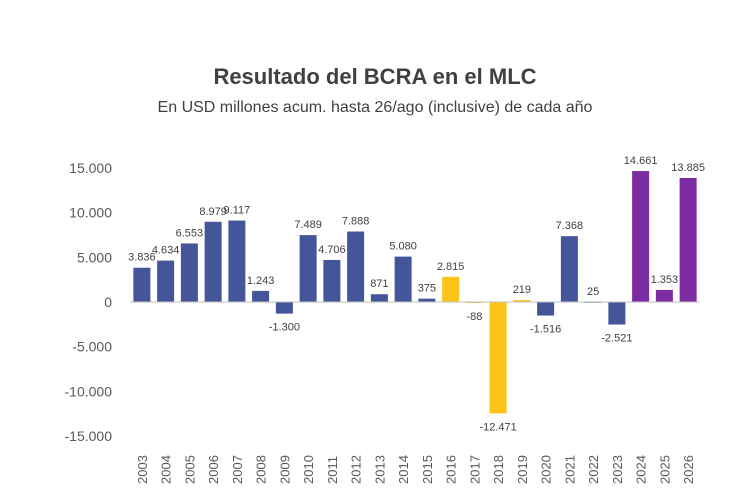 This screenshot has height=491, width=750. I want to click on x-tick-label: 2026, so click(688, 469).